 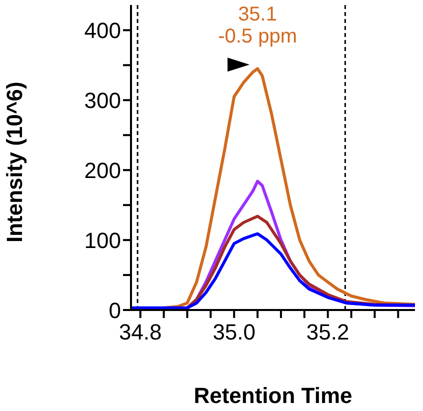 I want to click on y-tick-label: 300, so click(x=102, y=100).